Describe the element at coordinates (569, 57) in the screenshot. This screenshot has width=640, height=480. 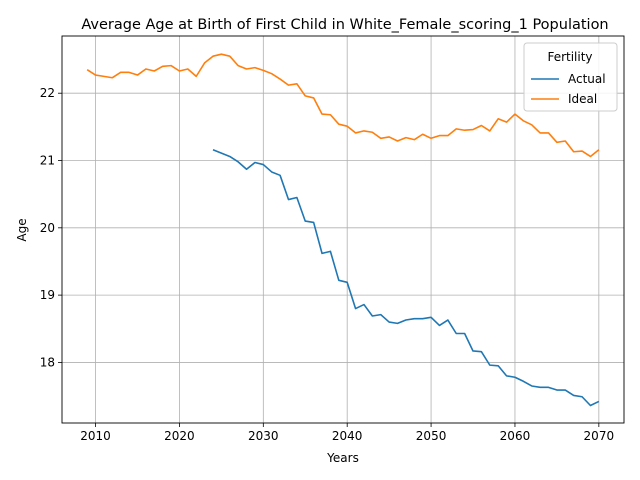
I see `legend-title: Fertility` at that location.